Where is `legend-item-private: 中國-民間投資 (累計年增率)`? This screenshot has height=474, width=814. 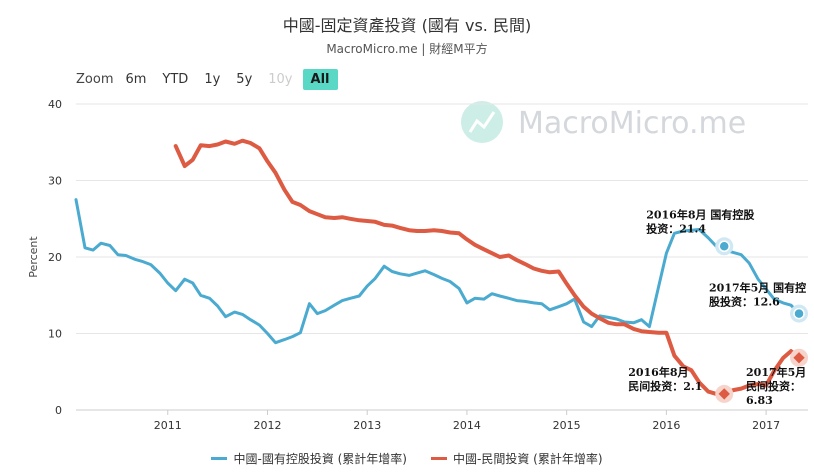
legend-item-private: 中國-民間投資 (累計年增率) is located at coordinates (517, 458).